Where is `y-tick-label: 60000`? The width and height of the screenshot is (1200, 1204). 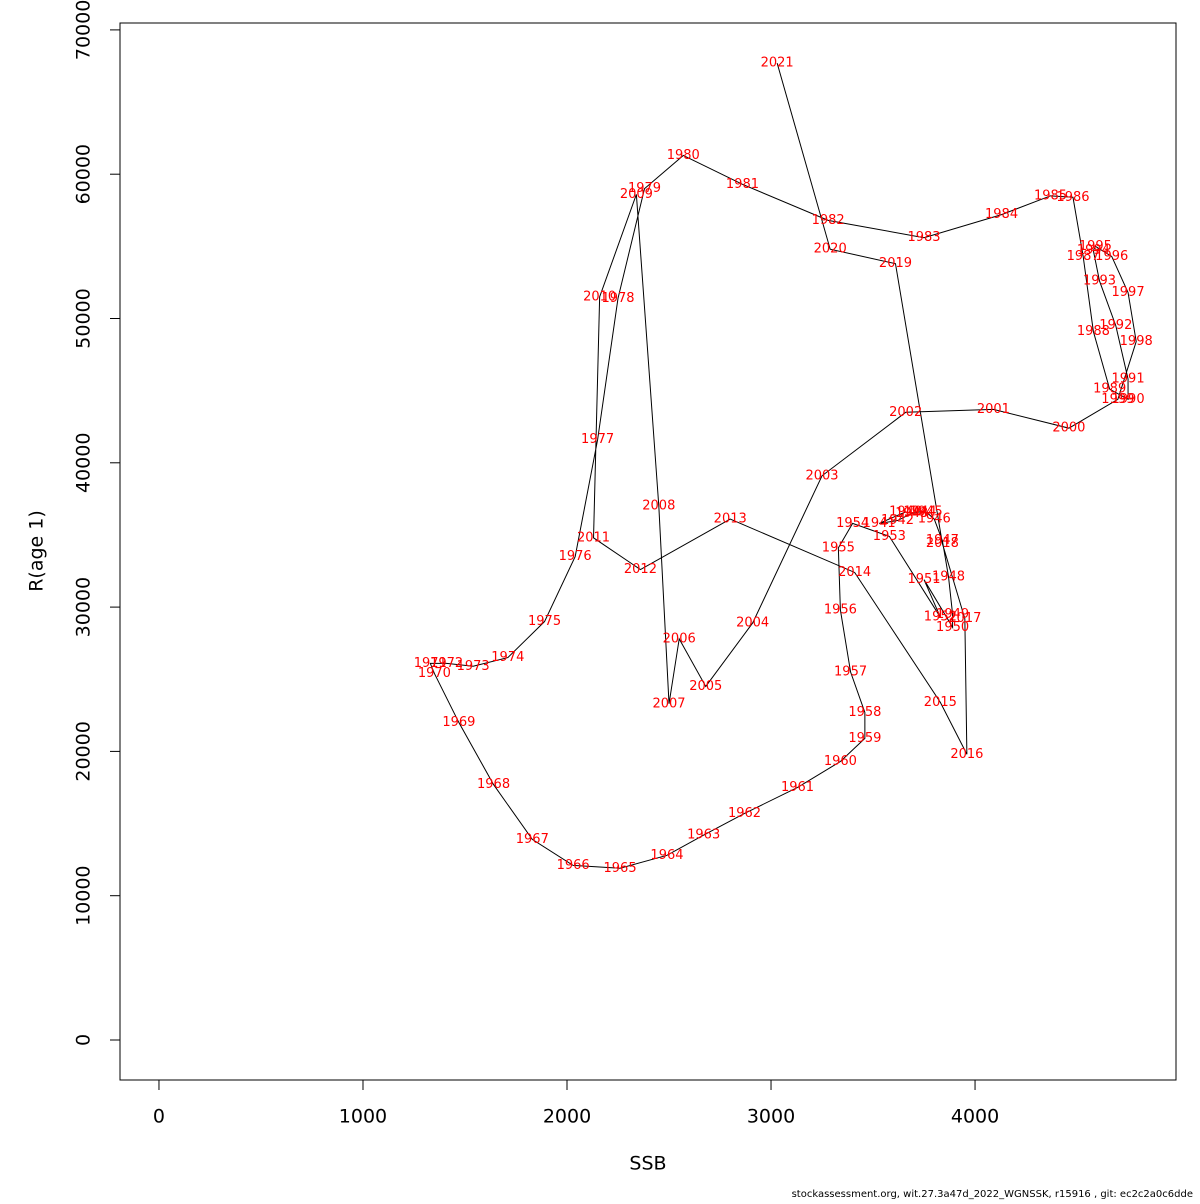 y-tick-label: 60000 is located at coordinates (84, 174).